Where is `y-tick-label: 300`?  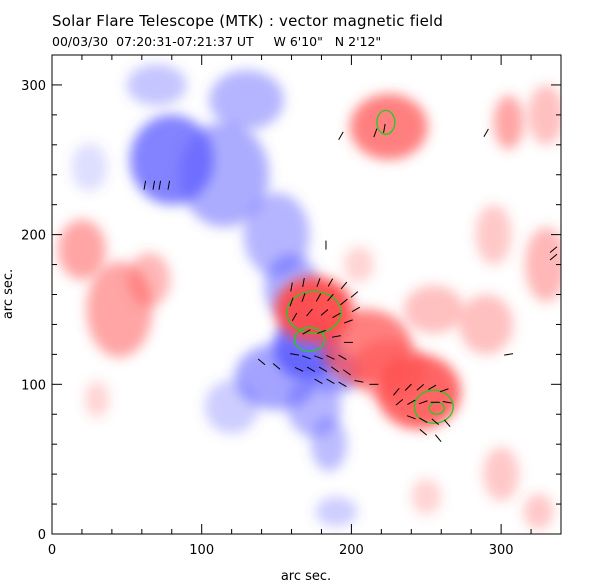
y-tick-label: 300 is located at coordinates (33, 86).